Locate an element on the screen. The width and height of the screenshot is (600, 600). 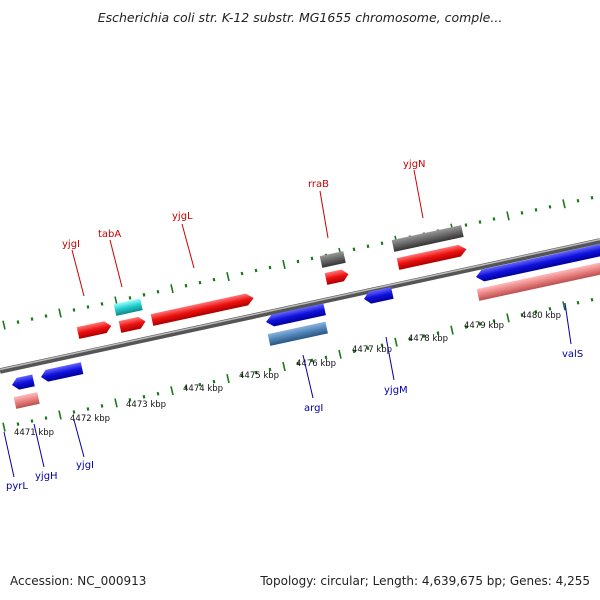
label-yjgL: yjgL is located at coordinates (182, 216).